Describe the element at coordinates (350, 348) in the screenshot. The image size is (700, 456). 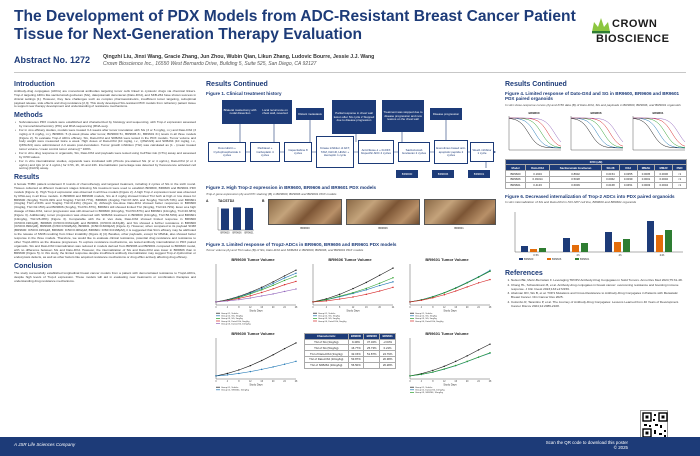
I see `table-row: TGI of SG (5mg/kg) 16.77% 25.73% 0.21%` at that location.